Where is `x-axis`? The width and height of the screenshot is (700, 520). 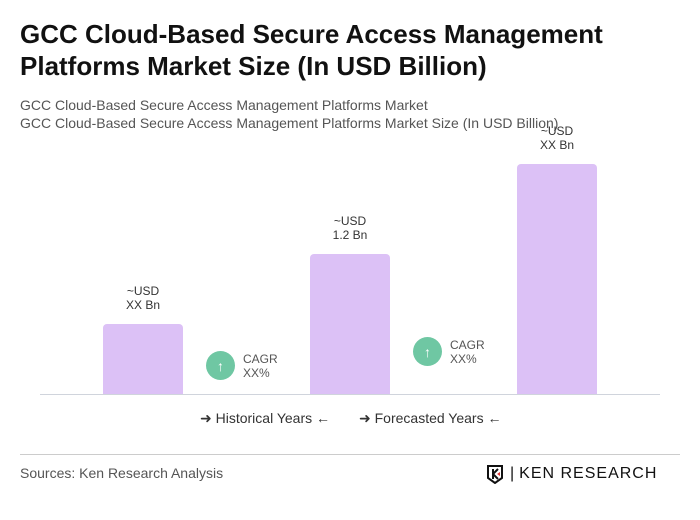 x-axis is located at coordinates (350, 394).